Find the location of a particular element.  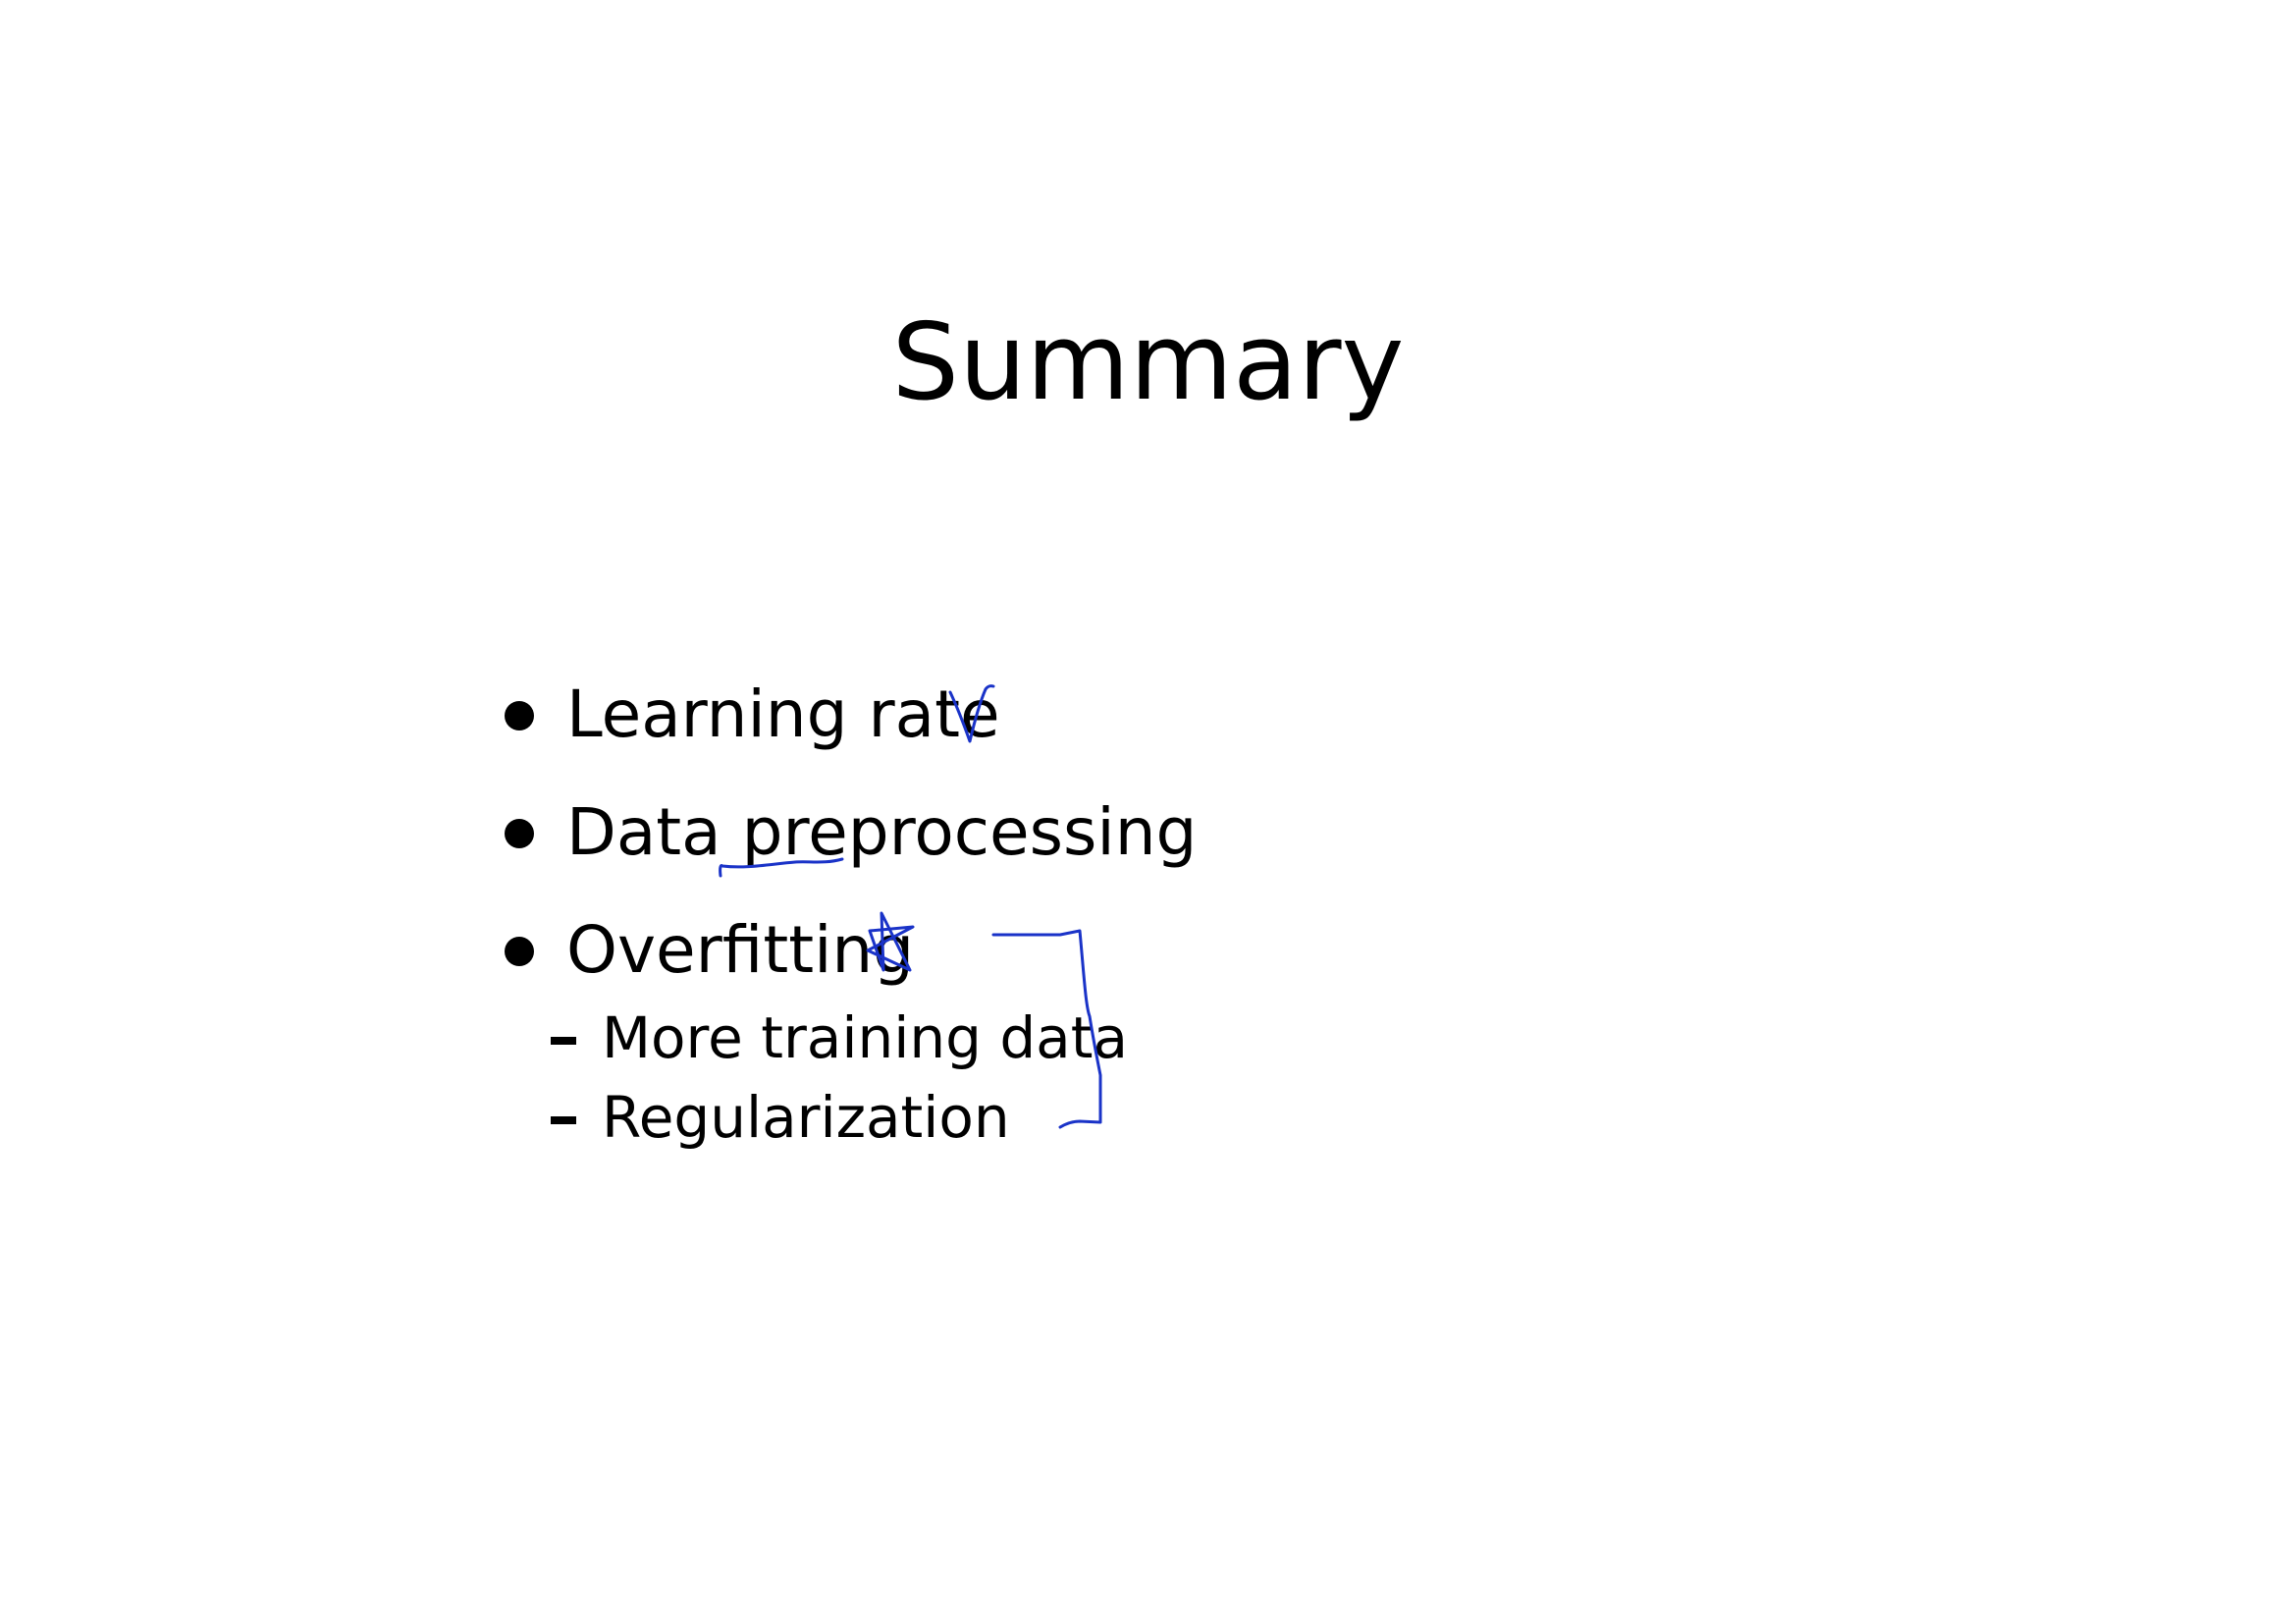

bullet-label: Learning rate is located at coordinates (783, 714).